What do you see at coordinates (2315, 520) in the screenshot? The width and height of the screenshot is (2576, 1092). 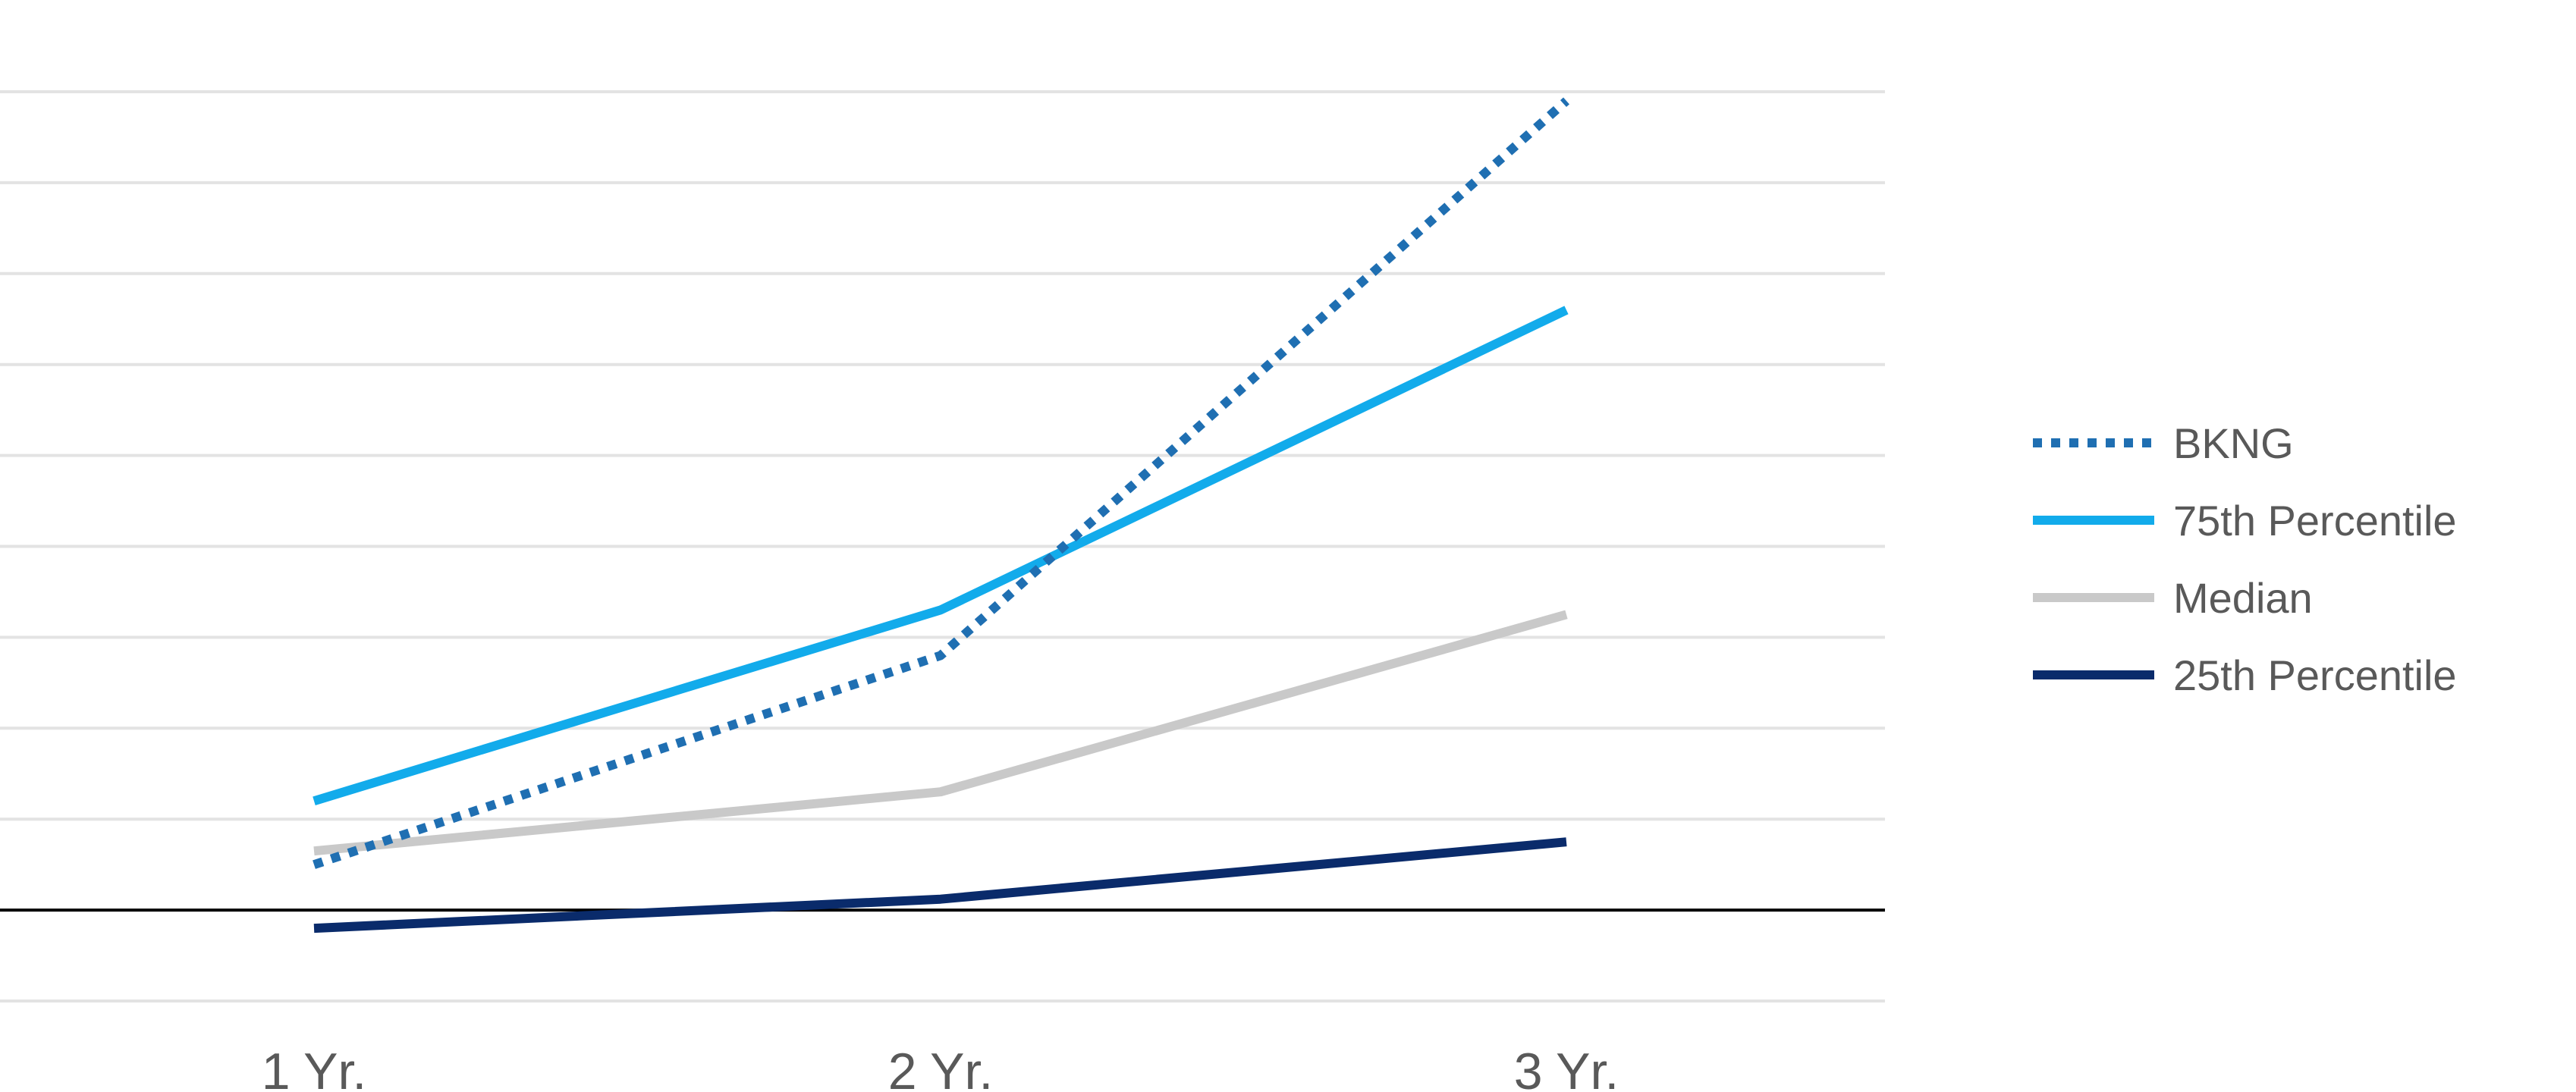 I see `legend-label: 75th Percentile` at bounding box center [2315, 520].